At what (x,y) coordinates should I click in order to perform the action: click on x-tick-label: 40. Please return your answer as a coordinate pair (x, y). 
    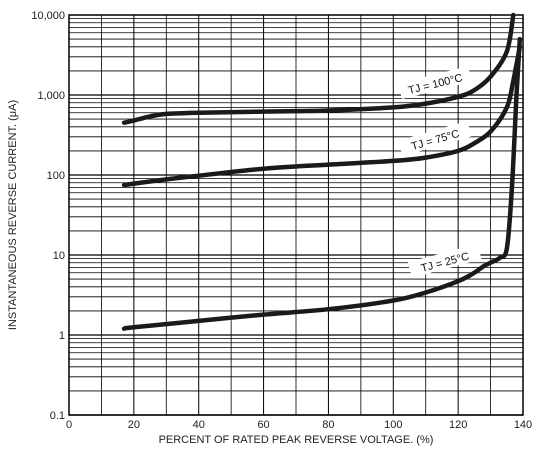
    Looking at the image, I should click on (199, 425).